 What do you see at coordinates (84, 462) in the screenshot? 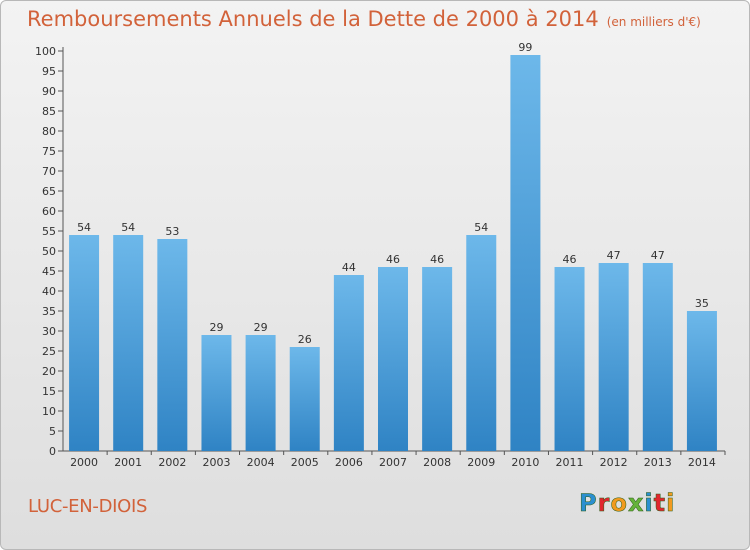
I see `x-tick-label: 2000` at bounding box center [84, 462].